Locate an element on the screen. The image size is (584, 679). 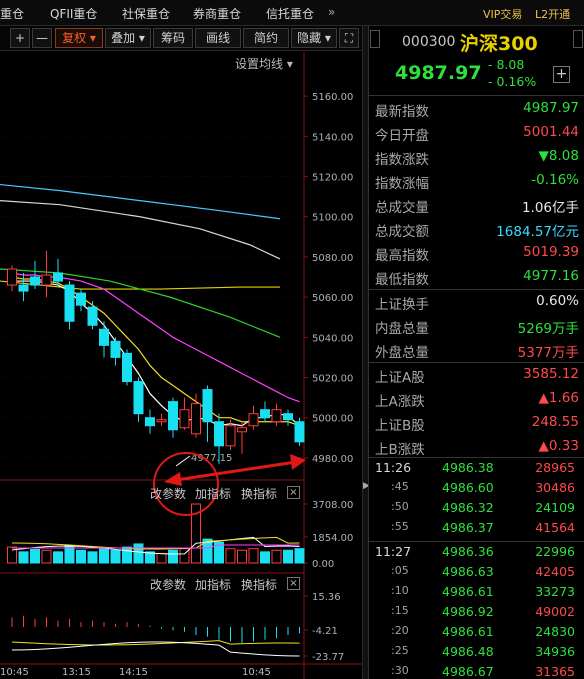
quote-row: 最高指数 5019.39 is located at coordinates (476, 253).